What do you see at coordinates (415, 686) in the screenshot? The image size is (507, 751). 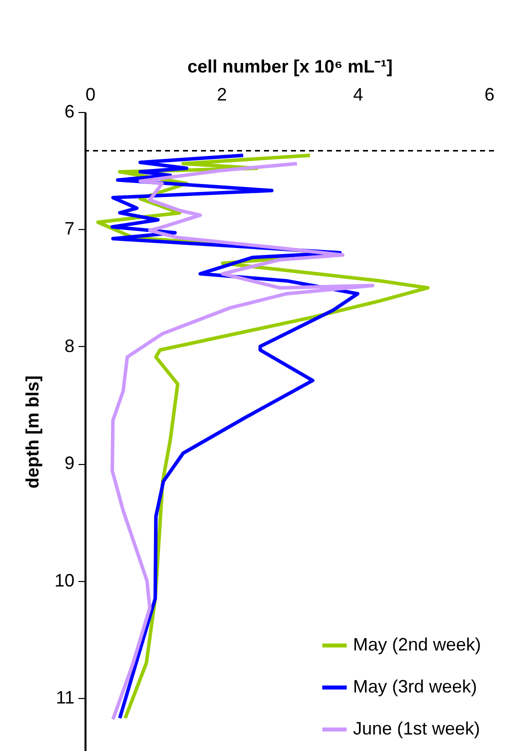 I see `legend-label: May (3rd week)` at bounding box center [415, 686].